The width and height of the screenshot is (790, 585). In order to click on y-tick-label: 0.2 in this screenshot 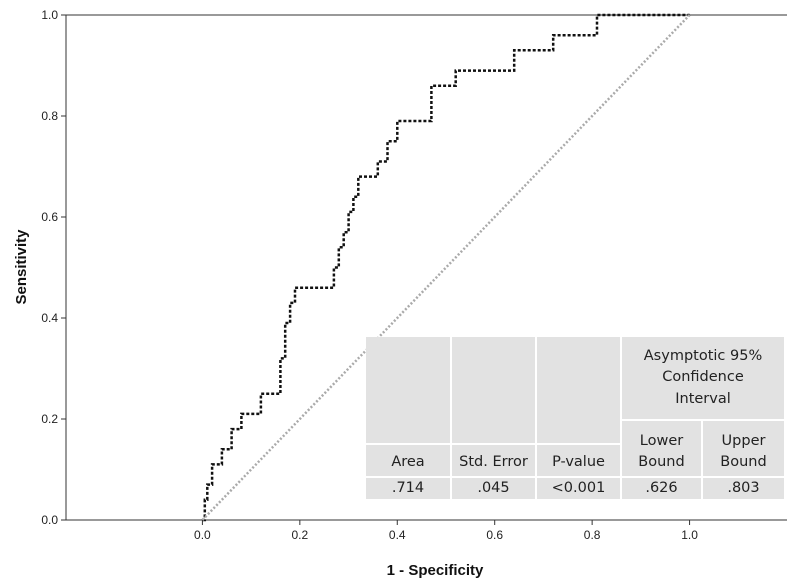, I will do `click(49, 419)`.